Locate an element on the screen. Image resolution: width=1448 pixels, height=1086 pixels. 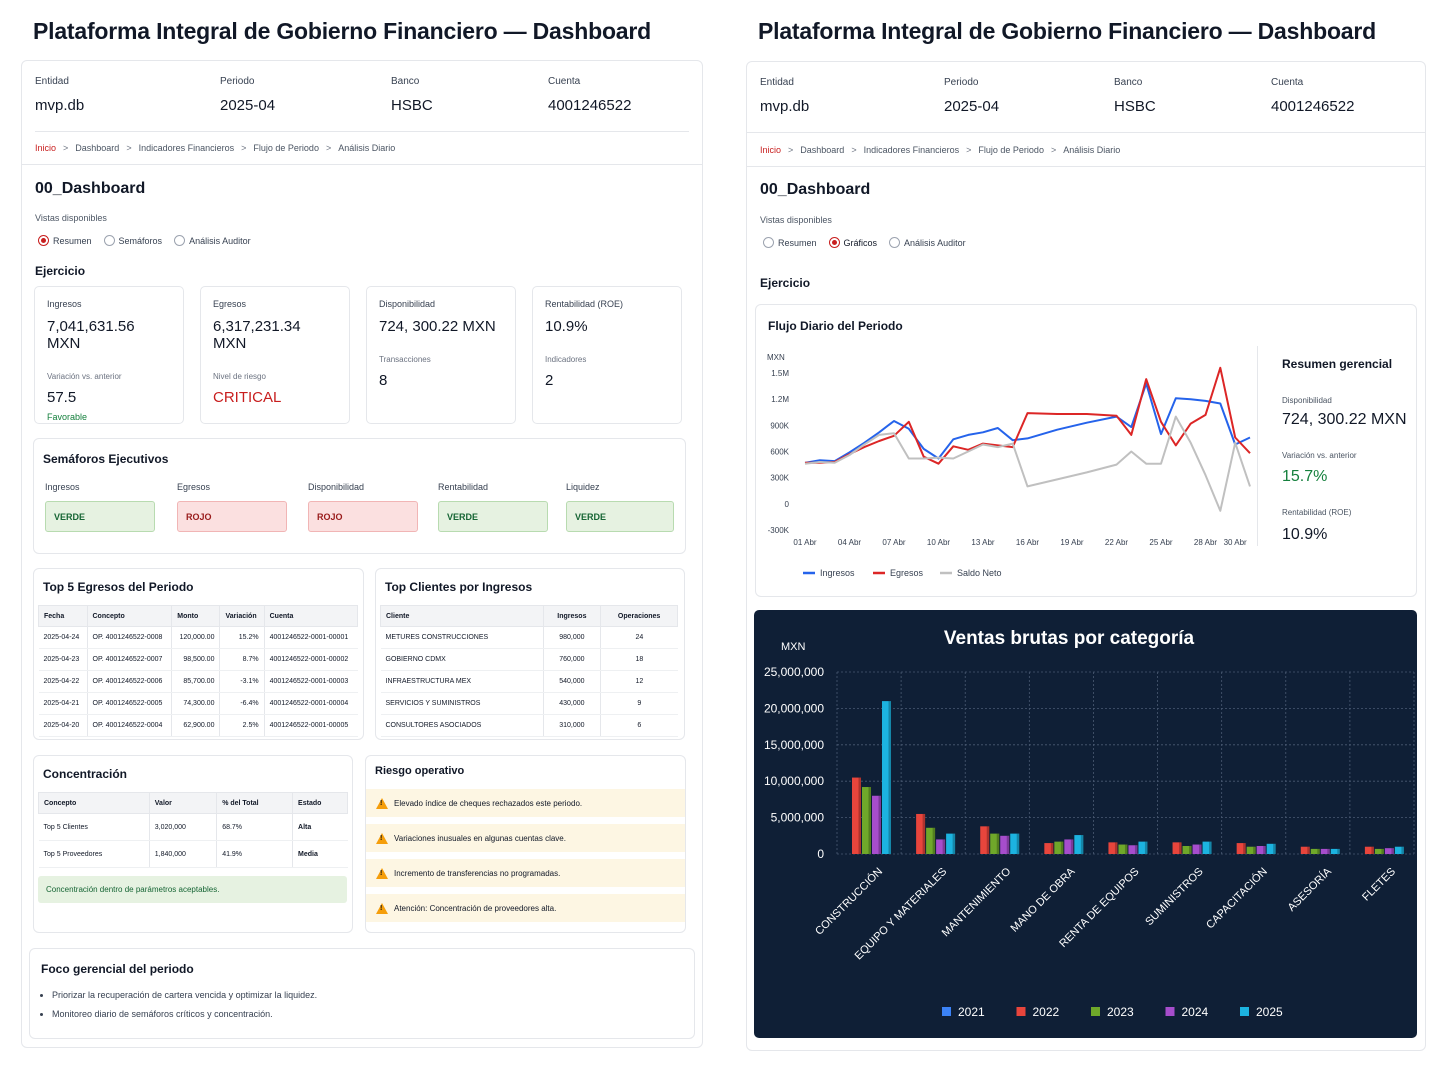
view-radio-group: Resumen Semáforos Análisis Auditor is located at coordinates (144, 240).